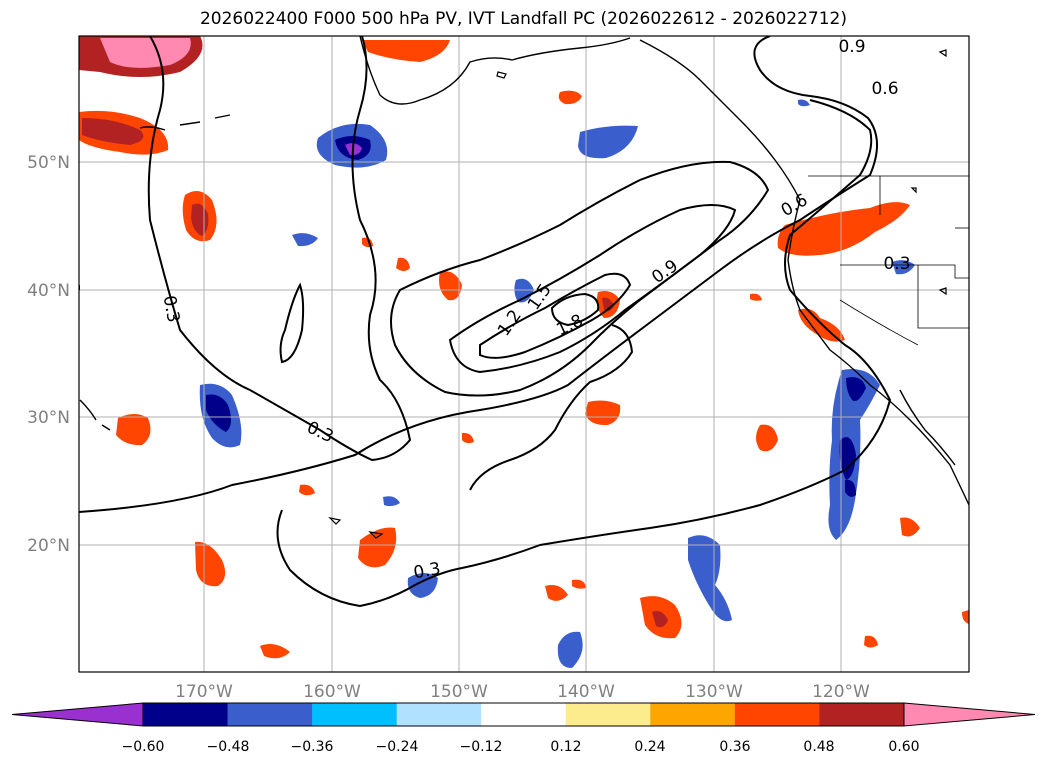  Describe the element at coordinates (903, 747) in the screenshot. I see `colorbar-tick-label: 0.60` at that location.